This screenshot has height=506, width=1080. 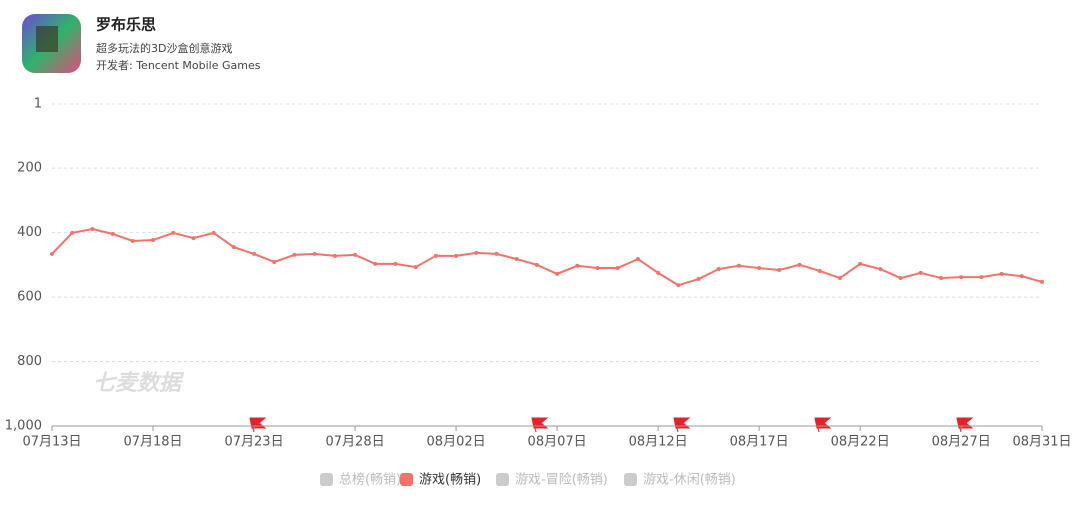 What do you see at coordinates (29, 297) in the screenshot?
I see `y-tick-label: 600` at bounding box center [29, 297].